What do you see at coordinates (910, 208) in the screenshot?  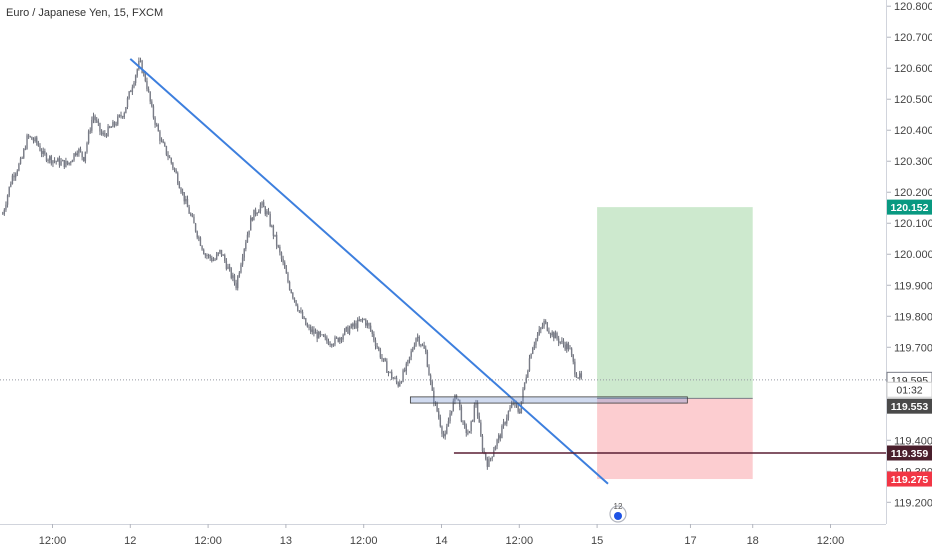 I see `price-tag-label: 120.152` at bounding box center [910, 208].